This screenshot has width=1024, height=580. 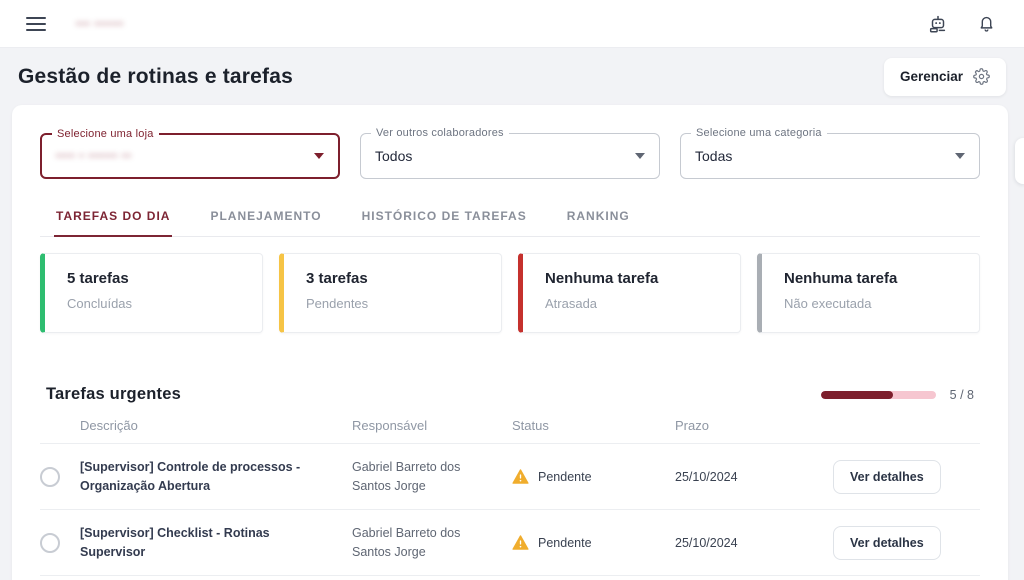 What do you see at coordinates (390, 425) in the screenshot?
I see `column-header-responsavel: Responsável` at bounding box center [390, 425].